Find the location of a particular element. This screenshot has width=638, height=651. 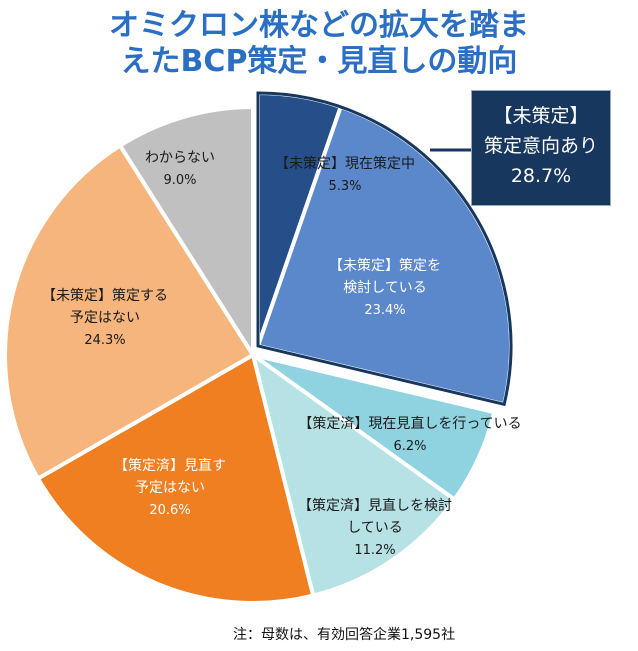

slice-value-0: 5.3% is located at coordinates (344, 186).